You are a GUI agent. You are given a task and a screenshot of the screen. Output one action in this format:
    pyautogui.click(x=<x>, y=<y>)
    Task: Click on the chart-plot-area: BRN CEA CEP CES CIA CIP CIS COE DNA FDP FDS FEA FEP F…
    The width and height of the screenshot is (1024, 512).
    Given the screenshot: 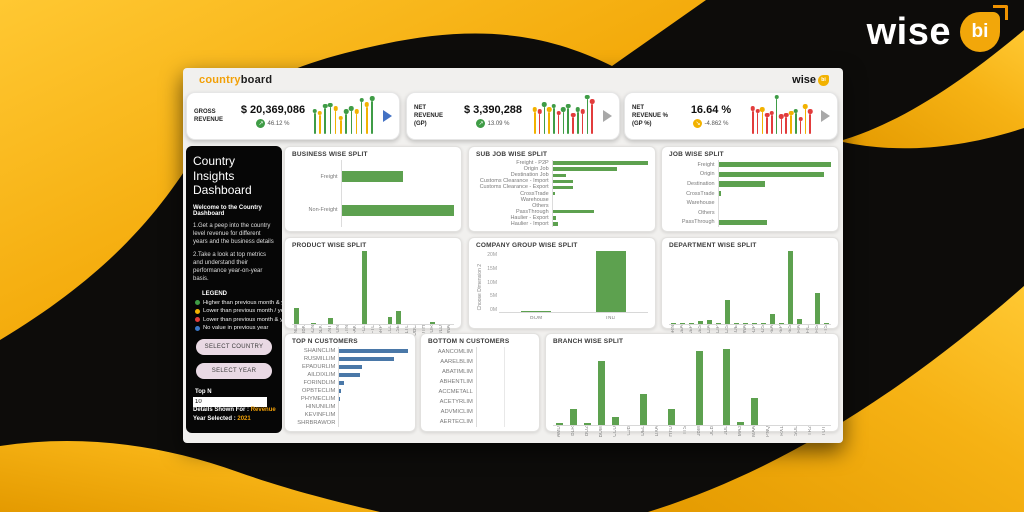 What is the action you would take?
    pyautogui.click(x=750, y=296)
    